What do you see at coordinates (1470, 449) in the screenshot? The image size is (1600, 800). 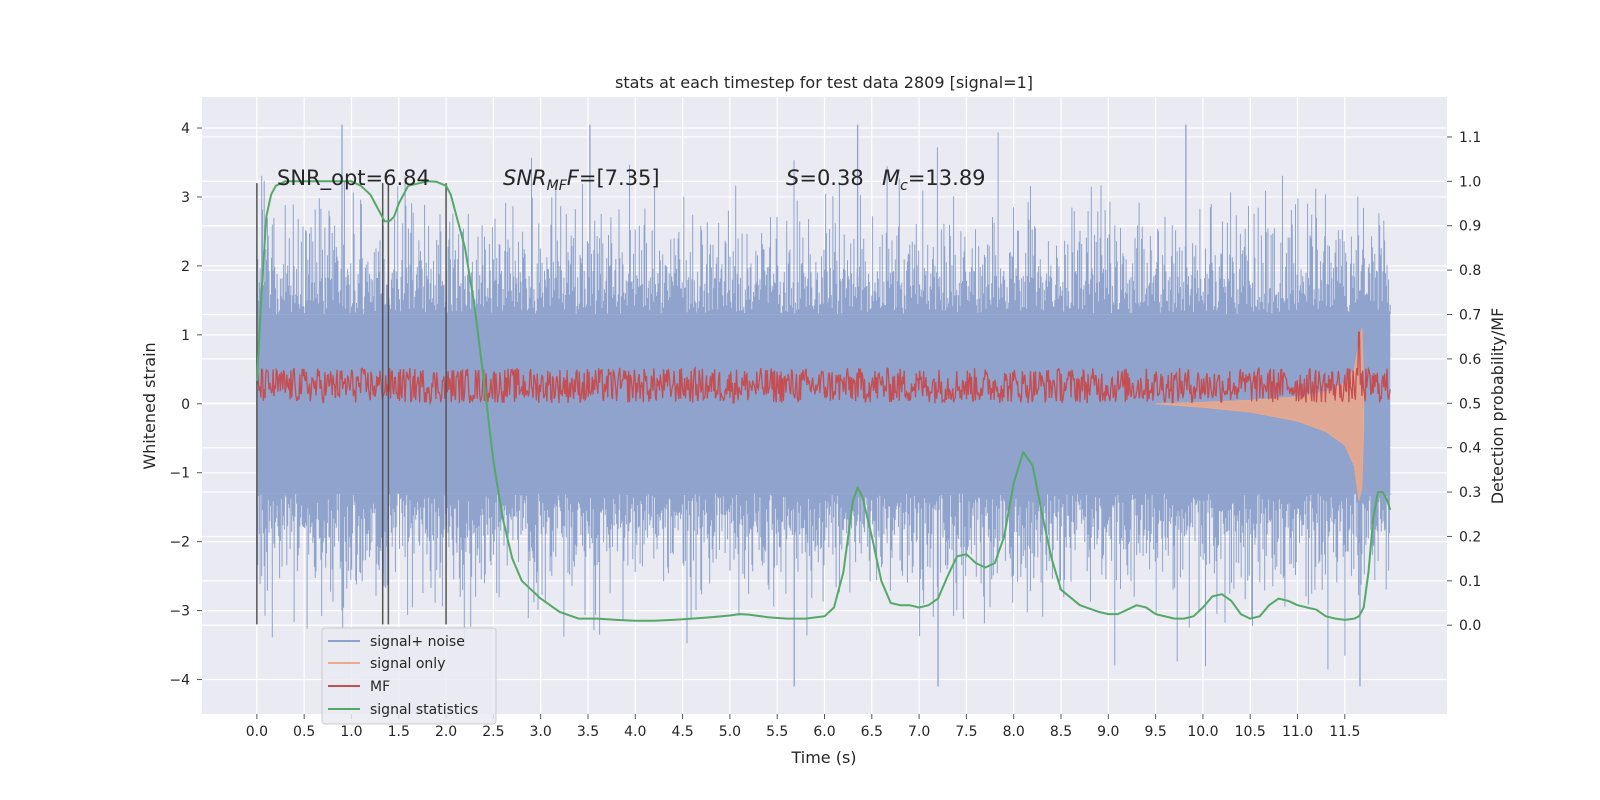 I see `y-right-tick-label: 0.4` at bounding box center [1470, 449].